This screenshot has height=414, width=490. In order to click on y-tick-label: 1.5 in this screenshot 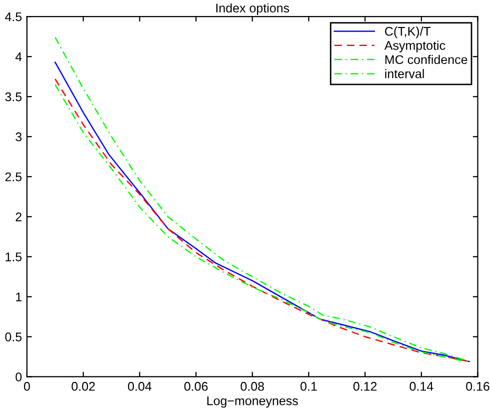, I will do `click(14, 257)`.